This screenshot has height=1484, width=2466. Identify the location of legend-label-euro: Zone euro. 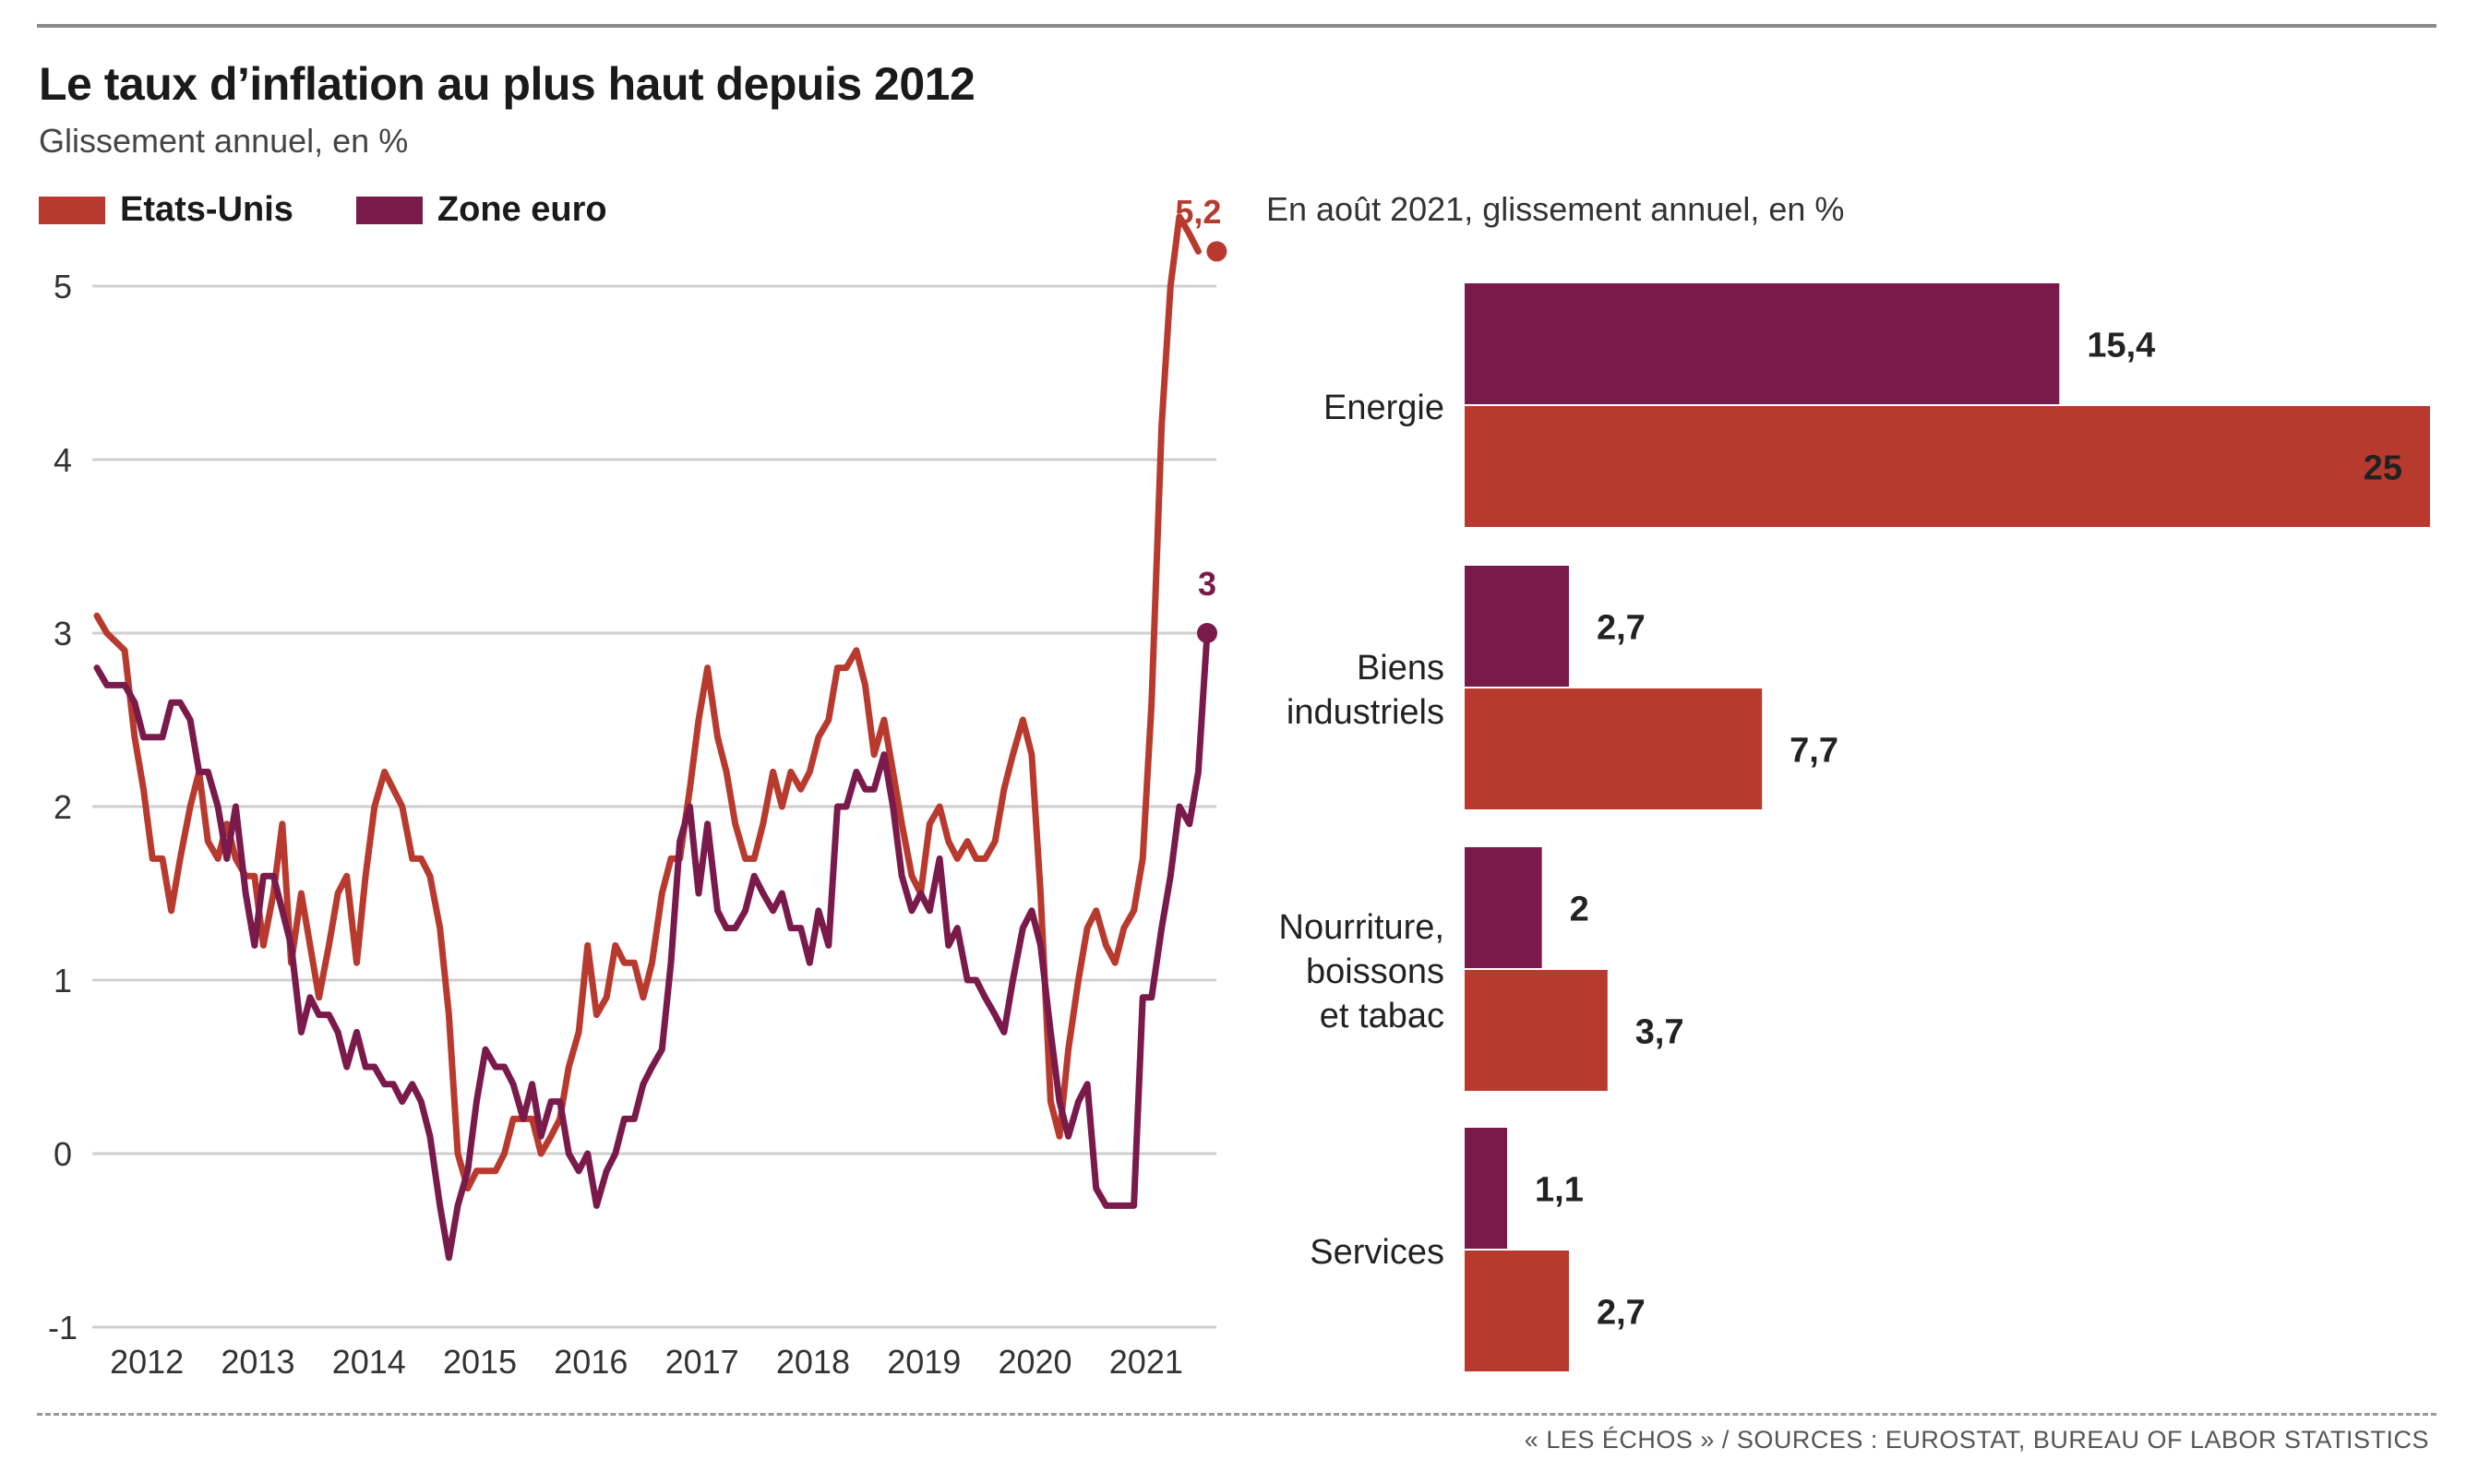
(522, 209).